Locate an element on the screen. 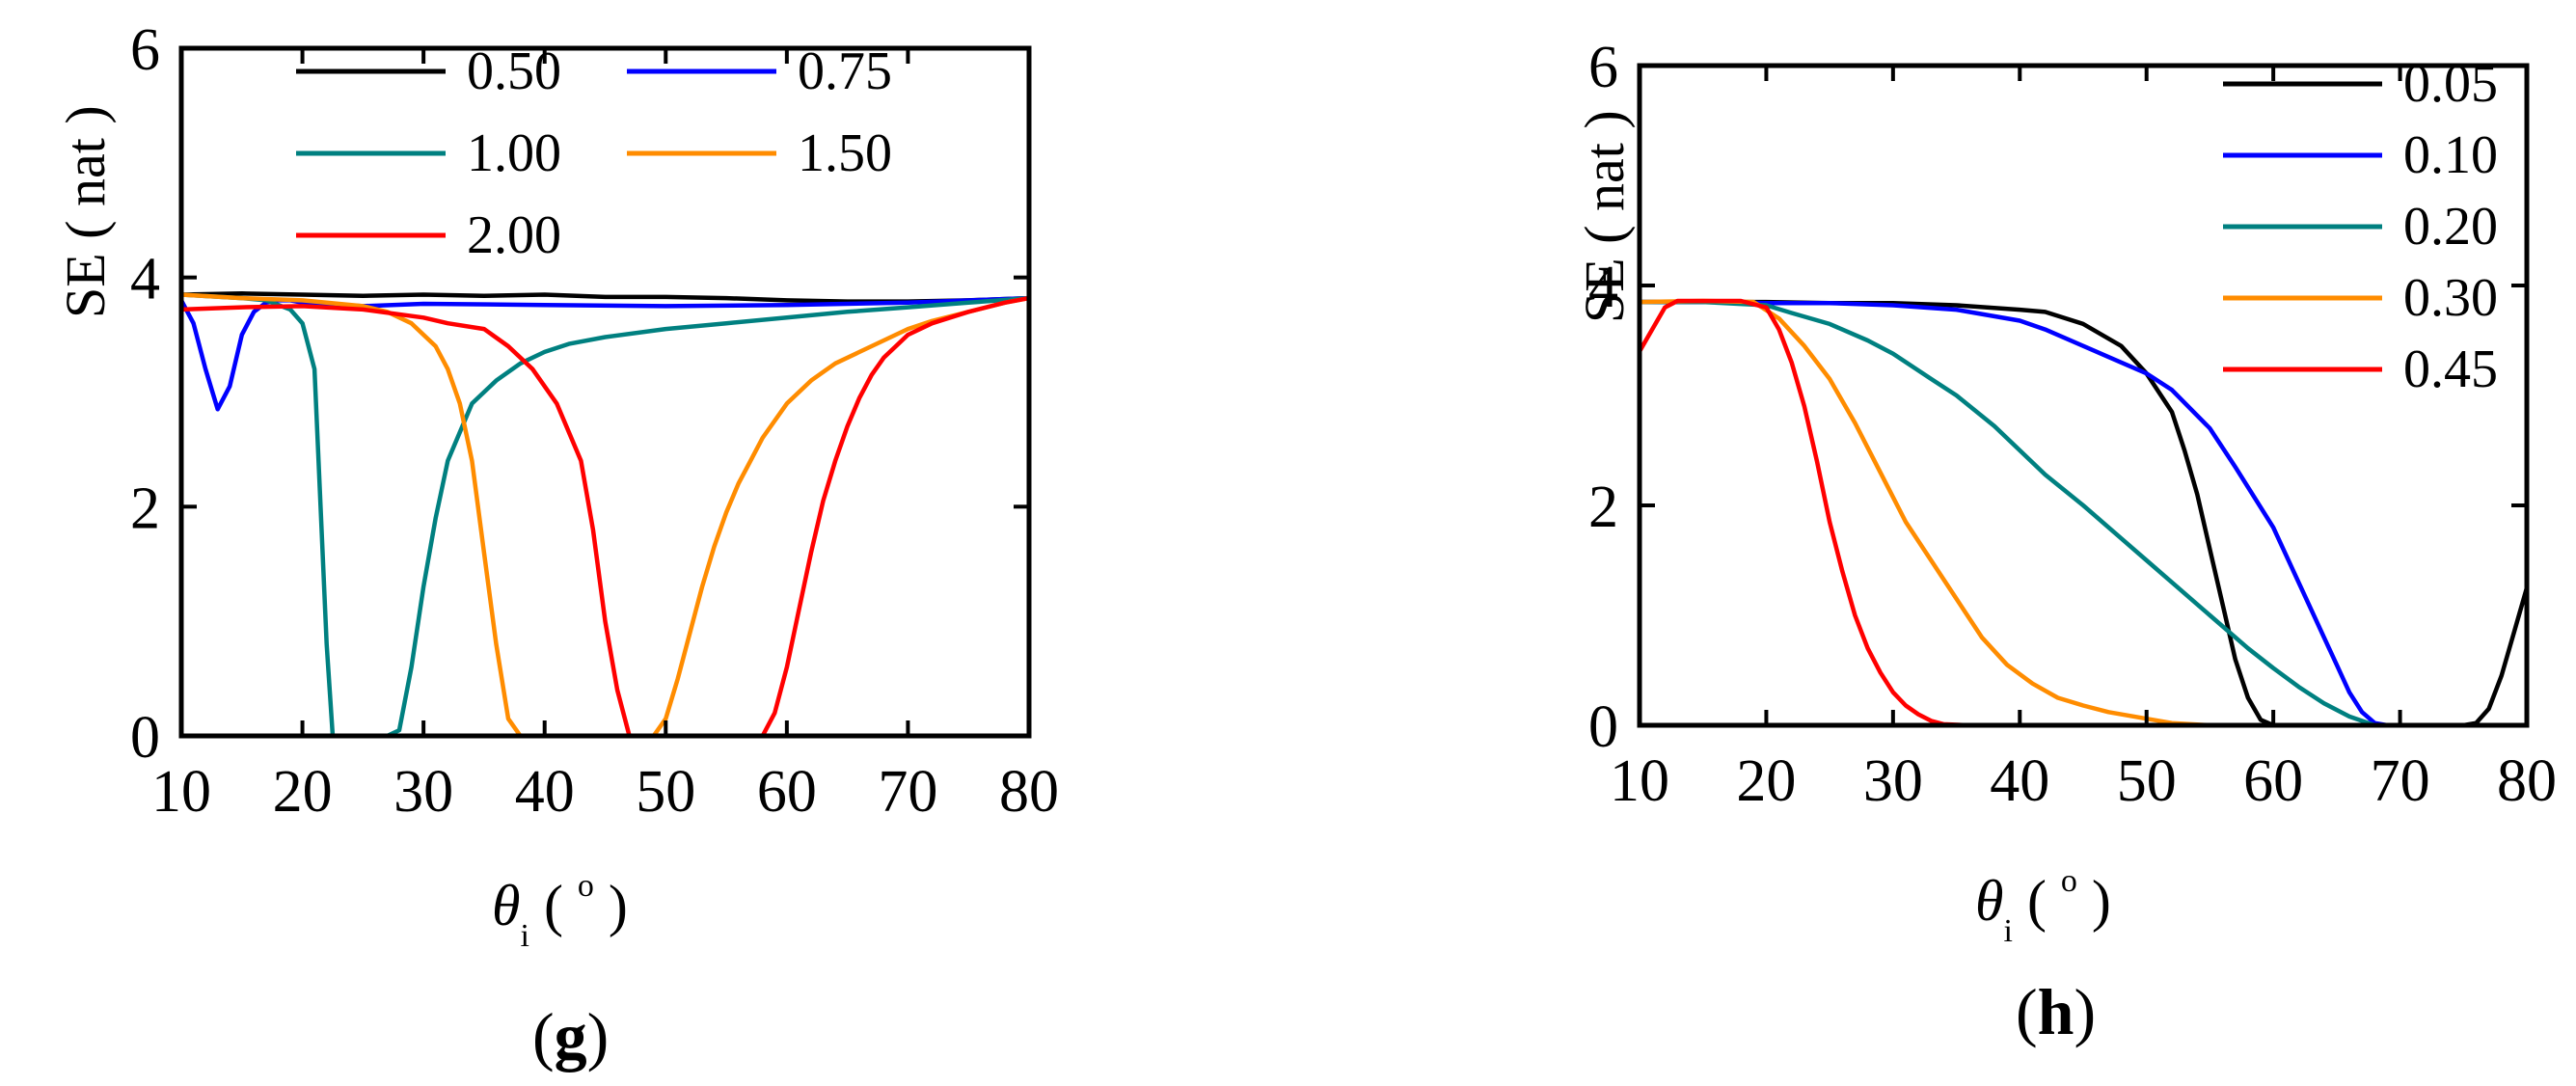  chart-g-xlabel-symbol: θ is located at coordinates (506, 905).